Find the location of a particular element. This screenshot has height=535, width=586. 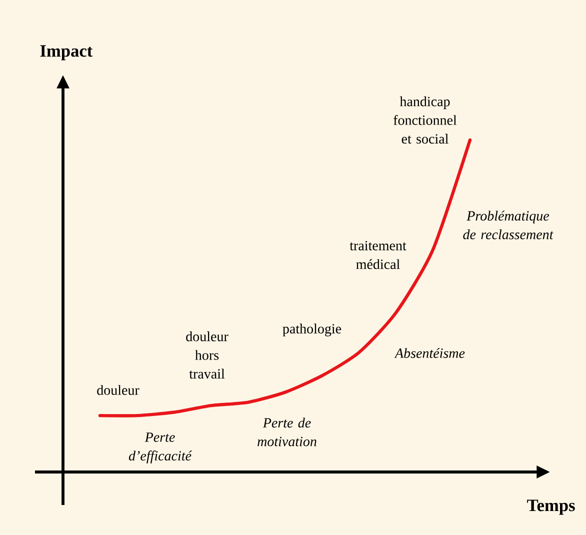

annotation: Perte d’efficacité is located at coordinates (160, 448).